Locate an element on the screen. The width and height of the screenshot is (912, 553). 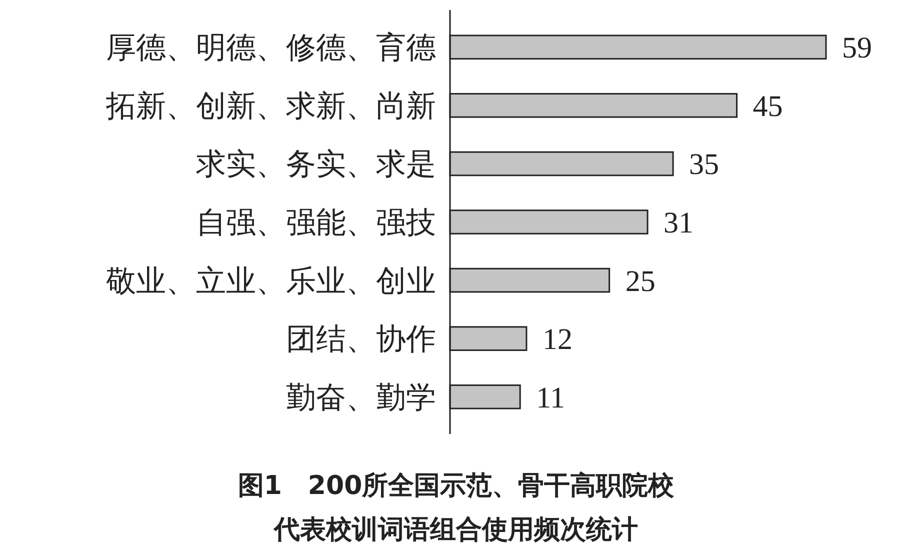
y-tick-label: 拓新、创新、求新、尚新 is located at coordinates (270, 106).